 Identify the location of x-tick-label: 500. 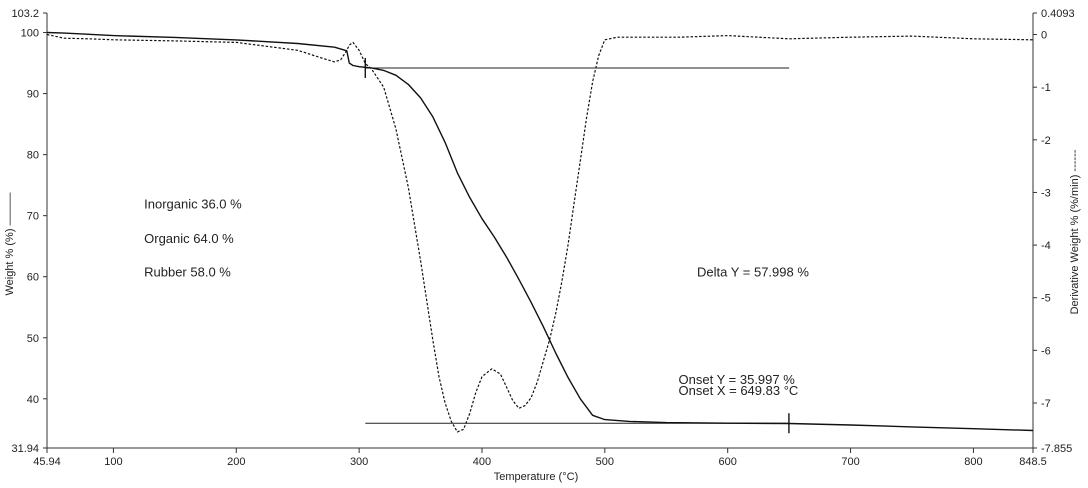
(605, 462).